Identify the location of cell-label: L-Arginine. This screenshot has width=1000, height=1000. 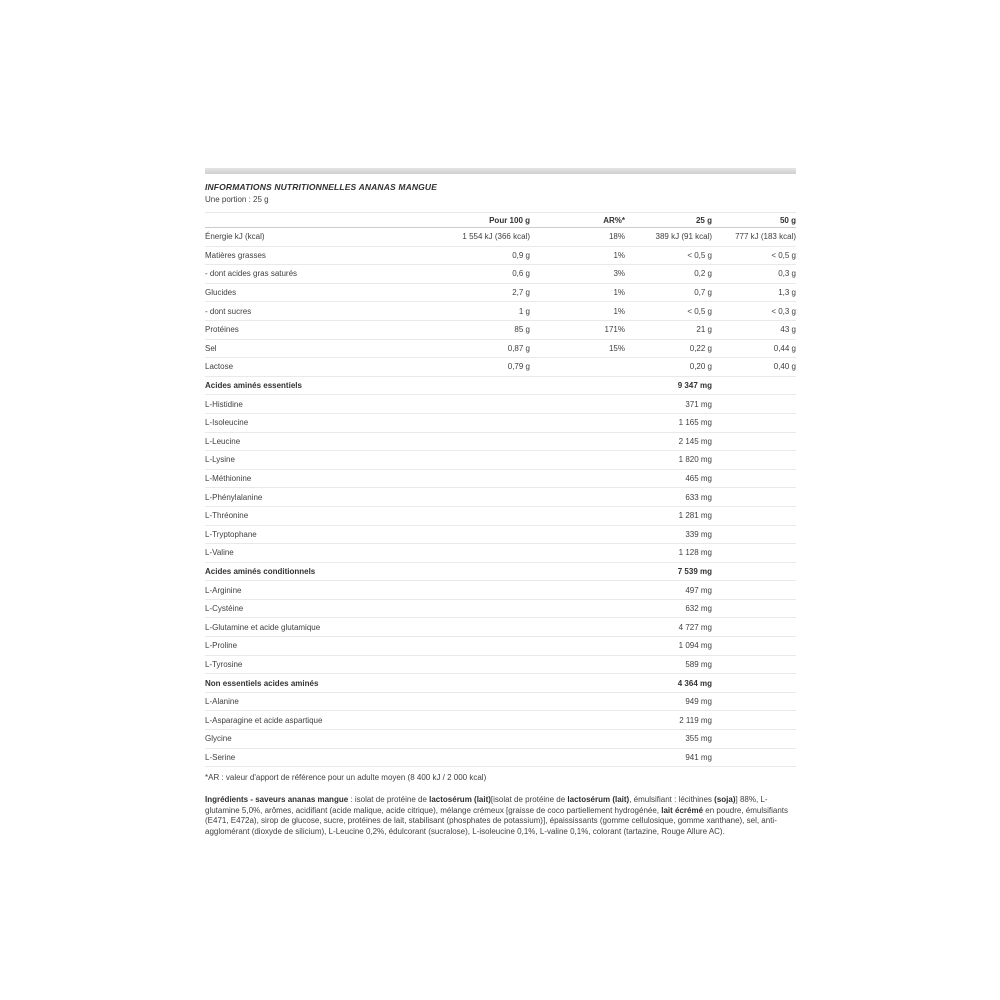
(302, 590).